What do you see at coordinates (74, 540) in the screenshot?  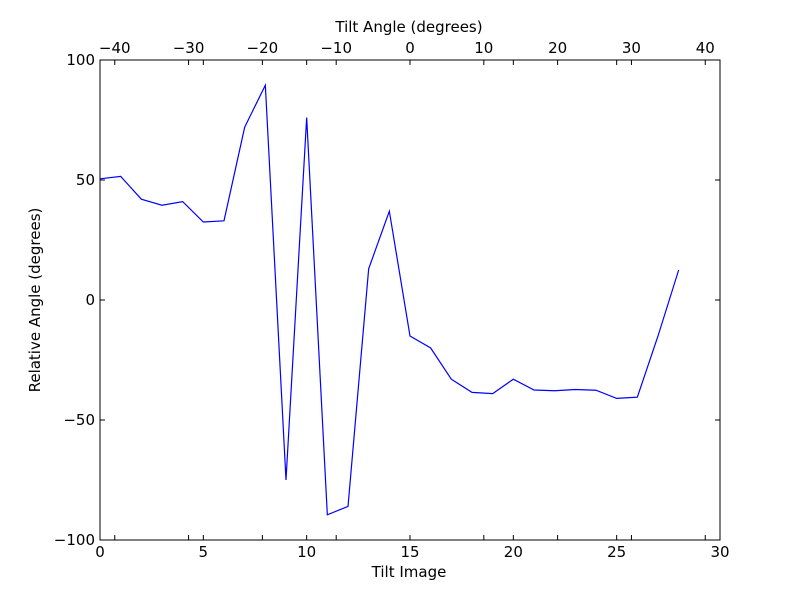 I see `y-tick-label: −100` at bounding box center [74, 540].